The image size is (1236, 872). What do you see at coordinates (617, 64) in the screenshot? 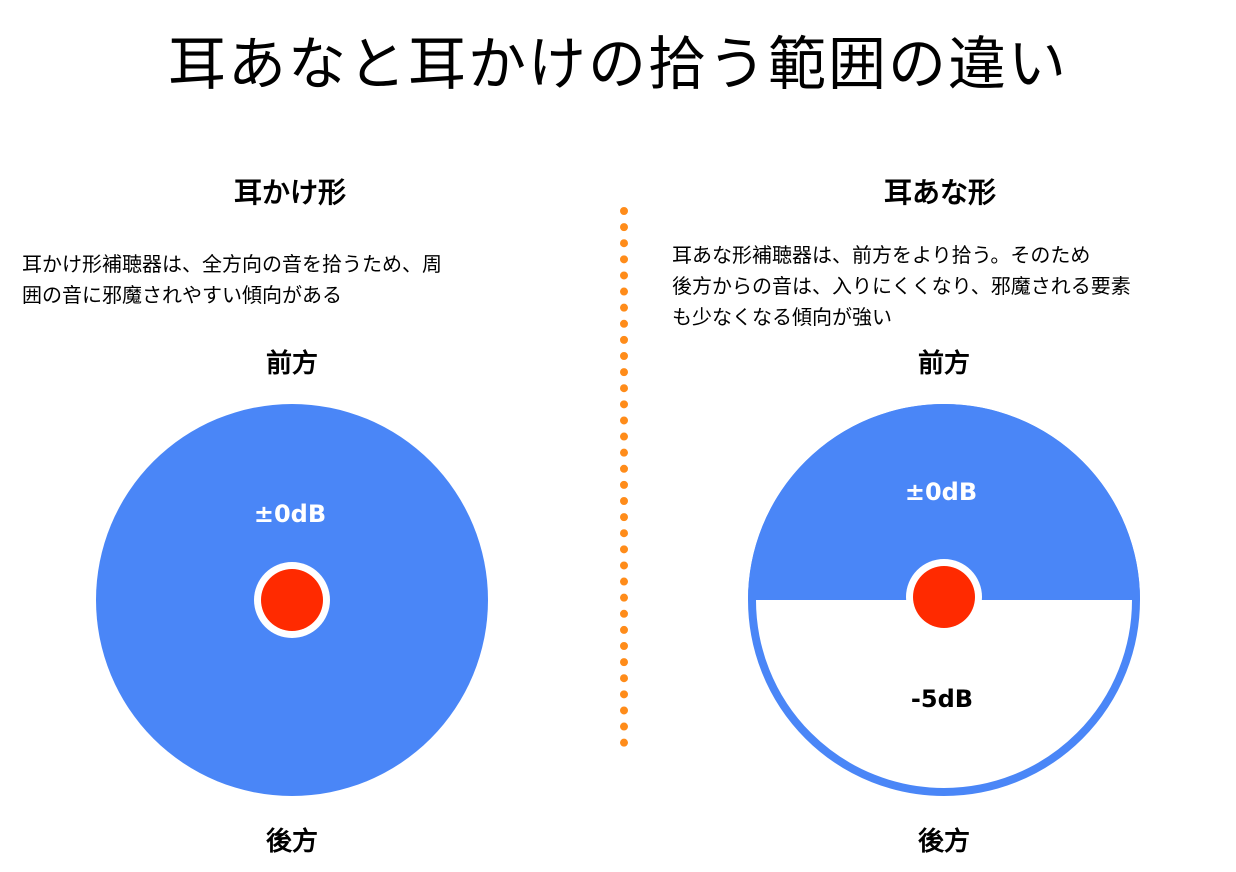
I see `page-title: 耳あなと耳かけの拾う範囲の違い` at bounding box center [617, 64].